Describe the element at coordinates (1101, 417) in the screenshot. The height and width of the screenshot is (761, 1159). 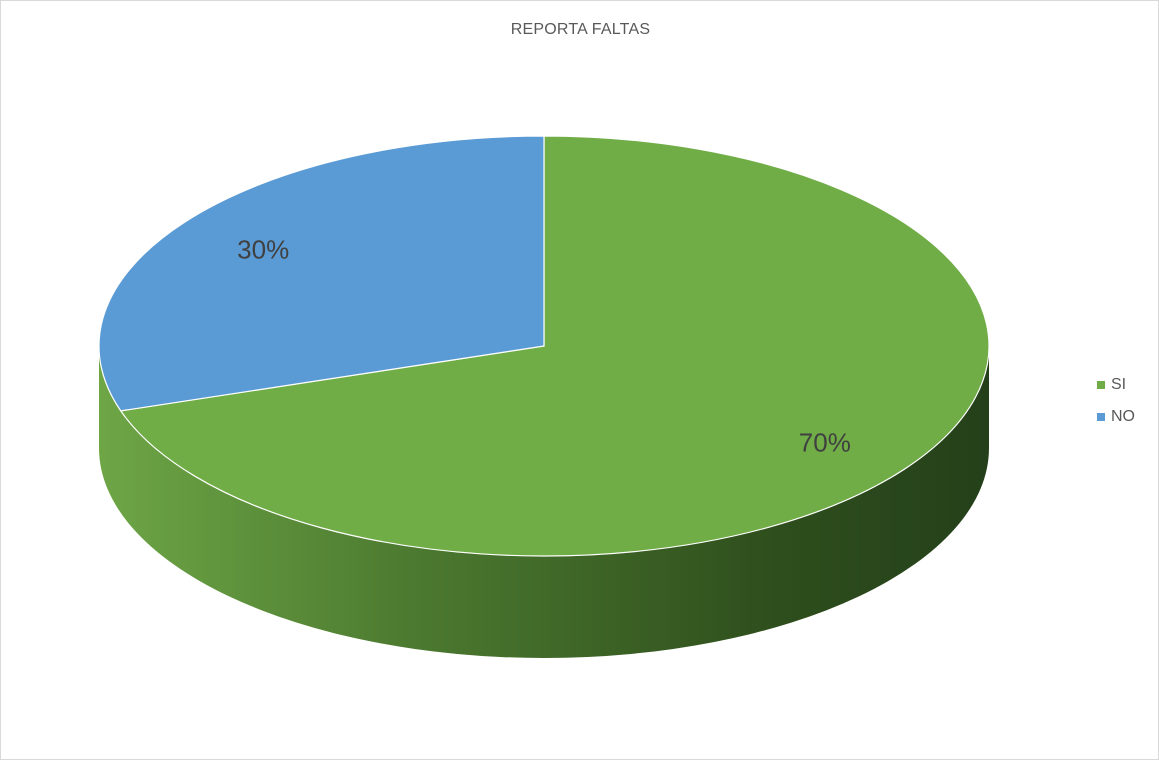
I see `legend-swatch-no` at that location.